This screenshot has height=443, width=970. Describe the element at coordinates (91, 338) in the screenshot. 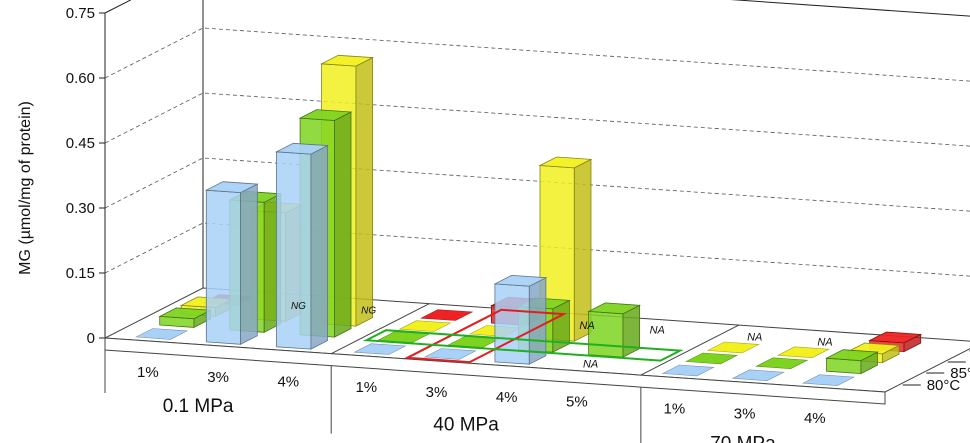

I see `y-tick-label: 0` at that location.